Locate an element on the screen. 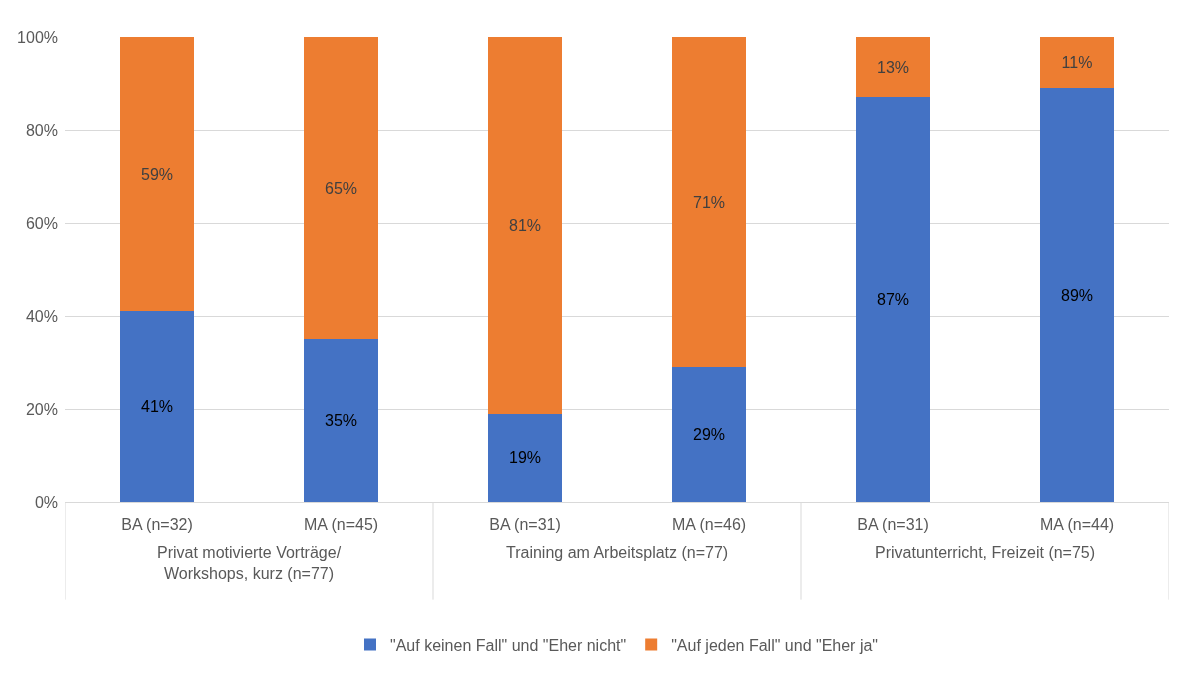  data-label: 87% is located at coordinates (893, 300).